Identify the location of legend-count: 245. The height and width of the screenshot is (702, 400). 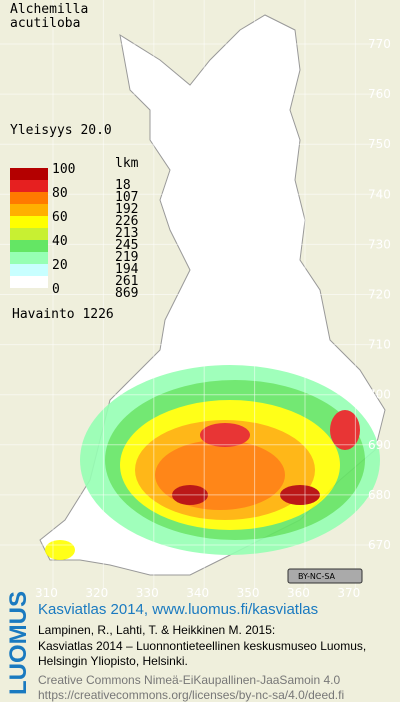
(126, 245).